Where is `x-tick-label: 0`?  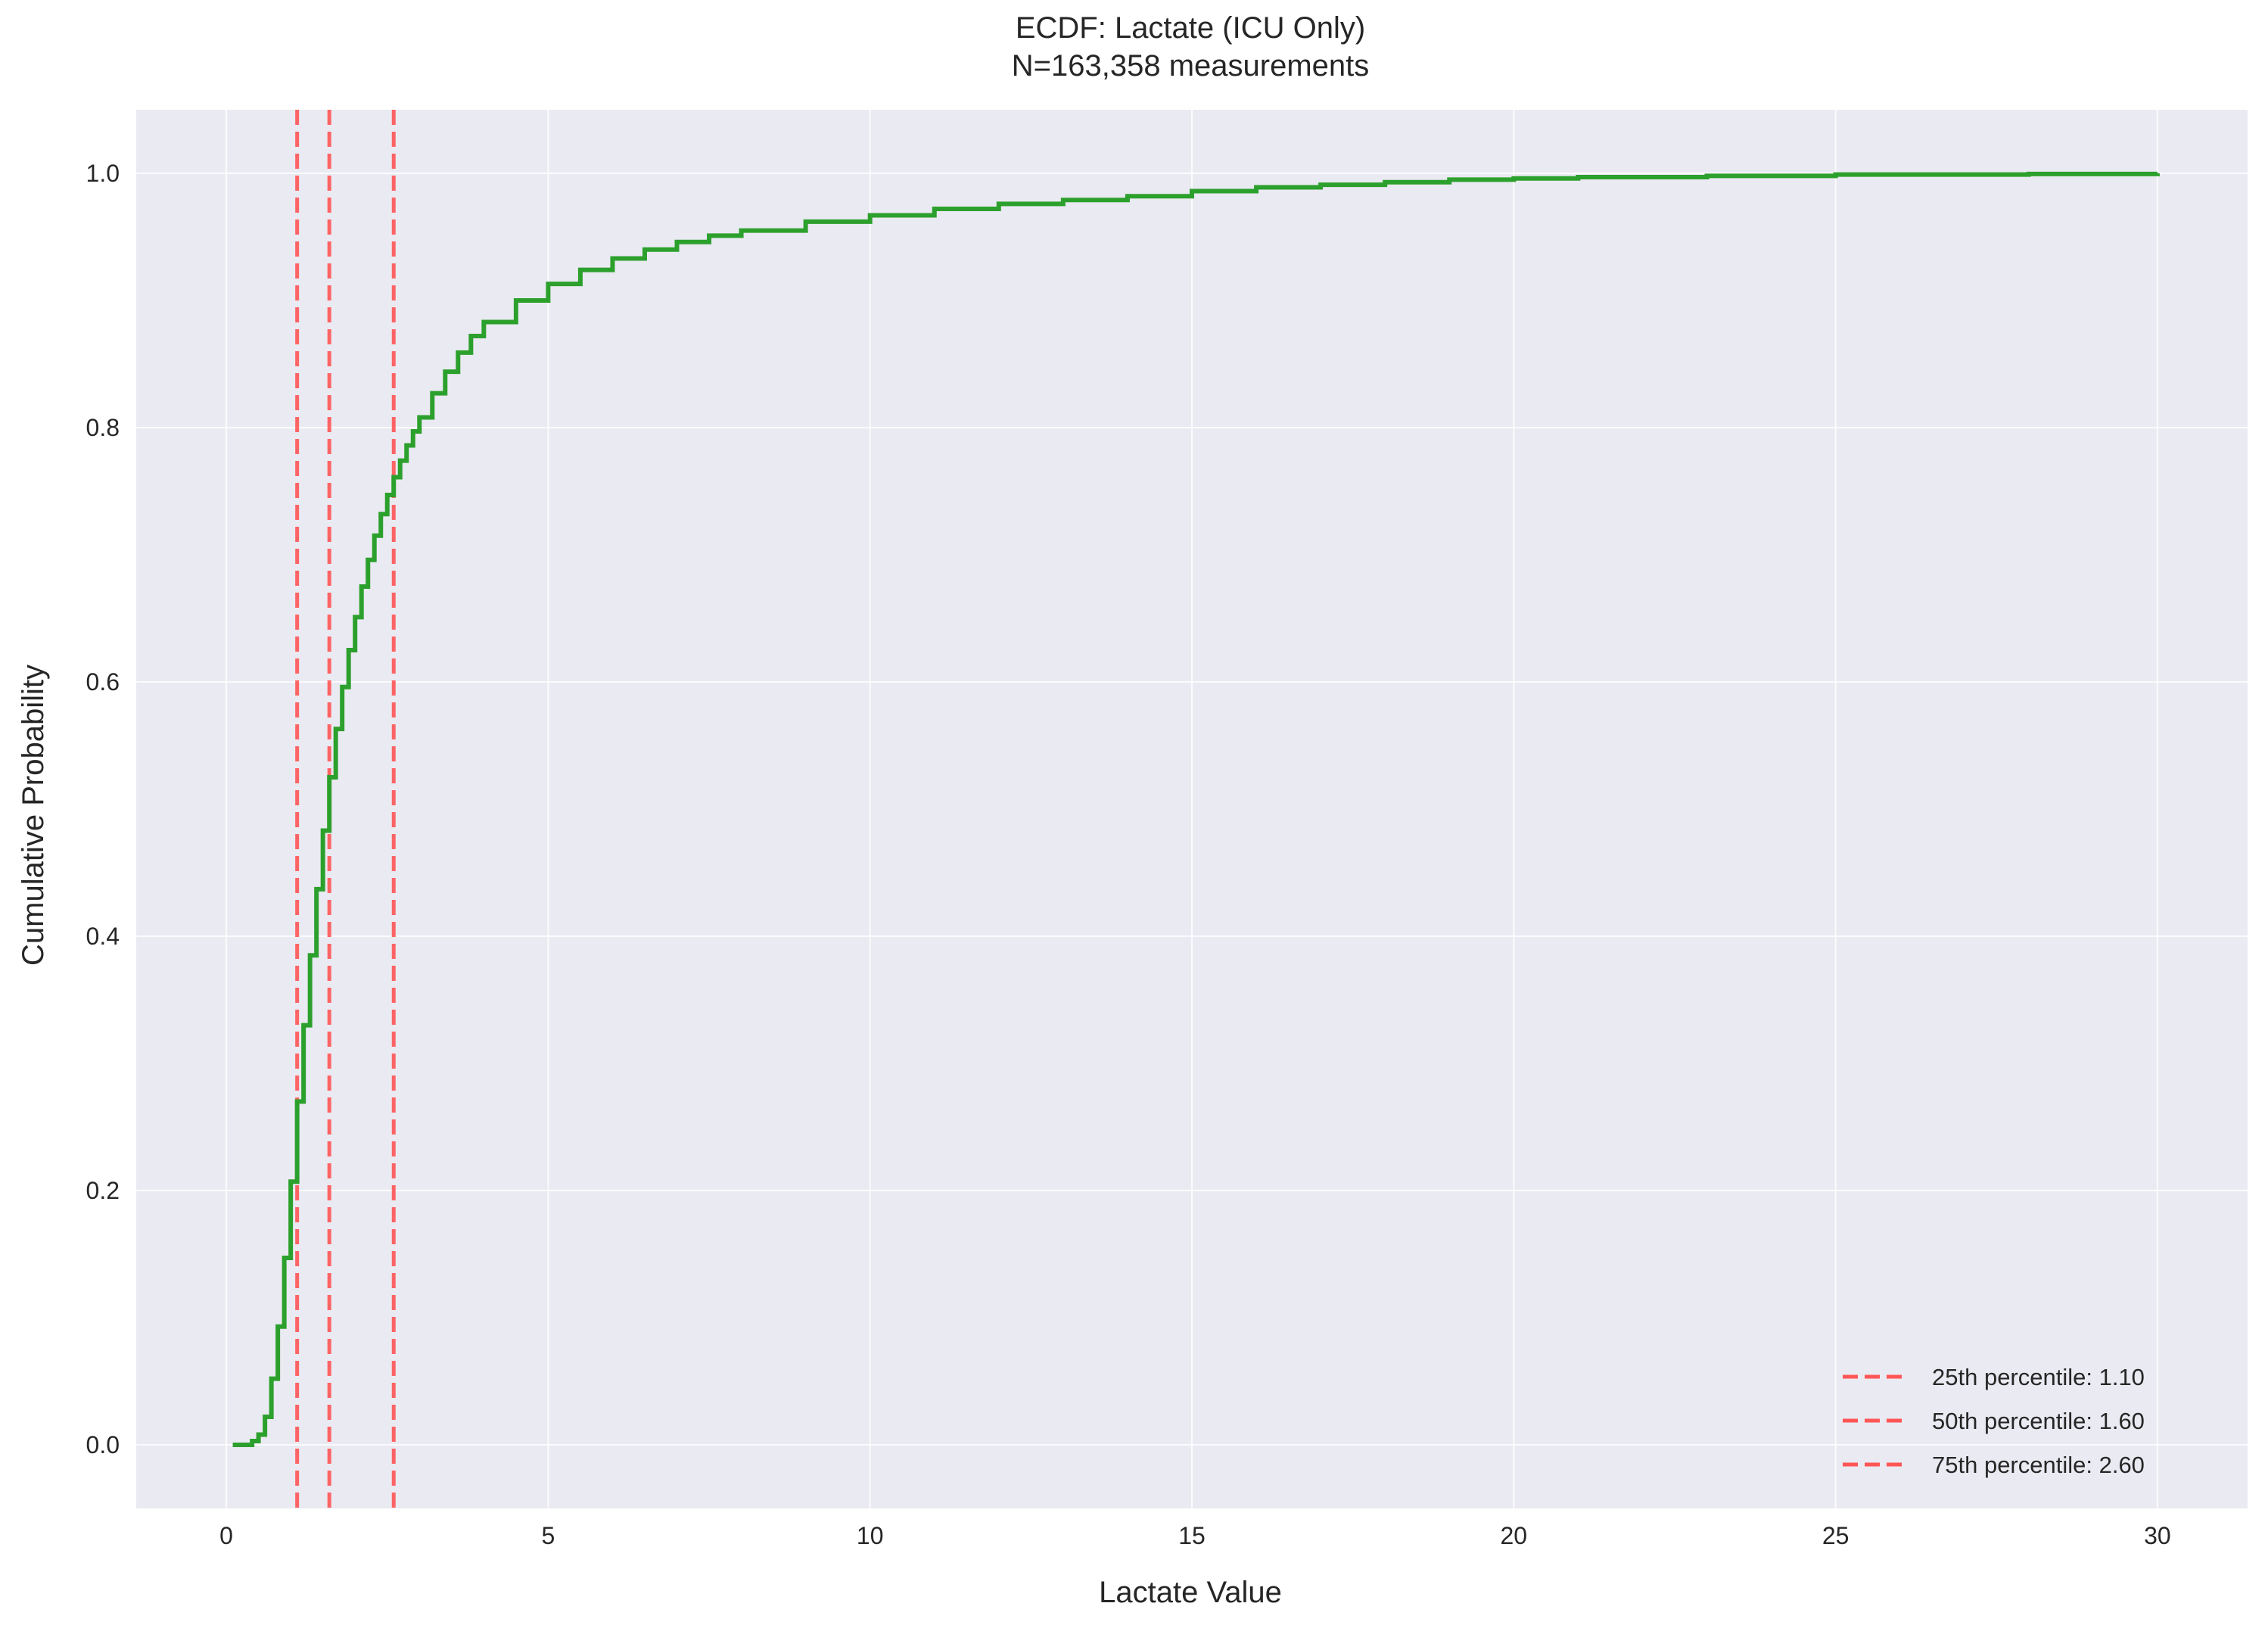 x-tick-label: 0 is located at coordinates (226, 1535).